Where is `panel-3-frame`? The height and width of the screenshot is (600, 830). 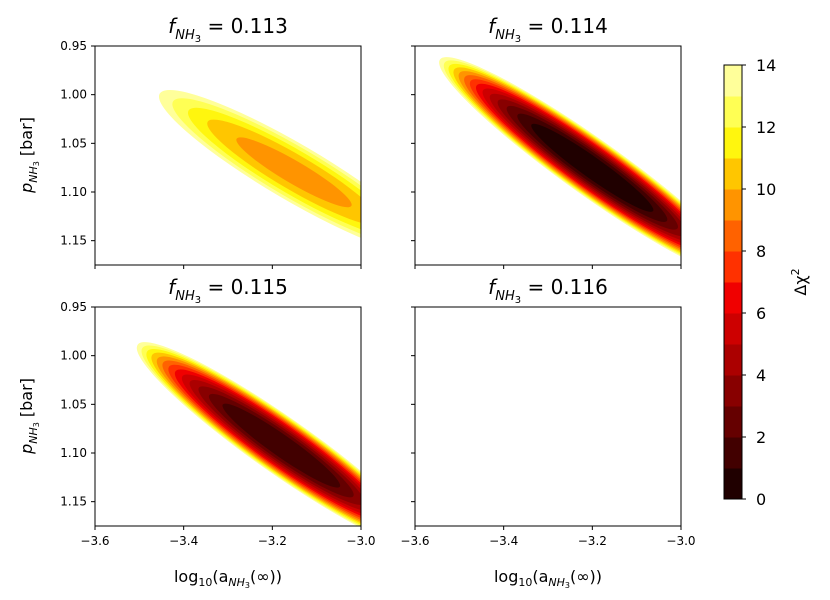 panel-3-frame is located at coordinates (228, 416).